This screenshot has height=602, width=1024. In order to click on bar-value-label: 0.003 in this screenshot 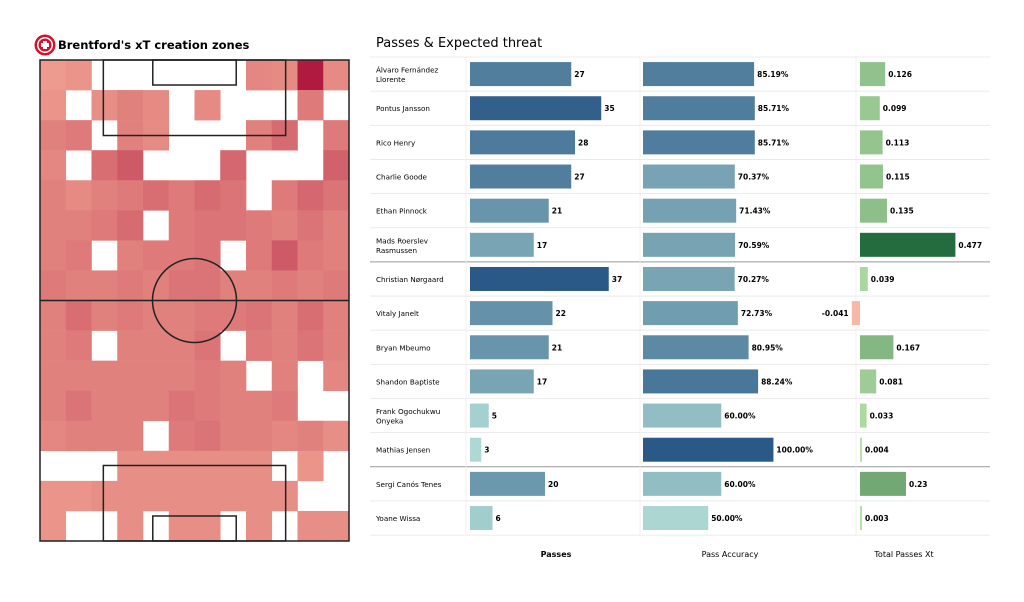, I will do `click(877, 518)`.